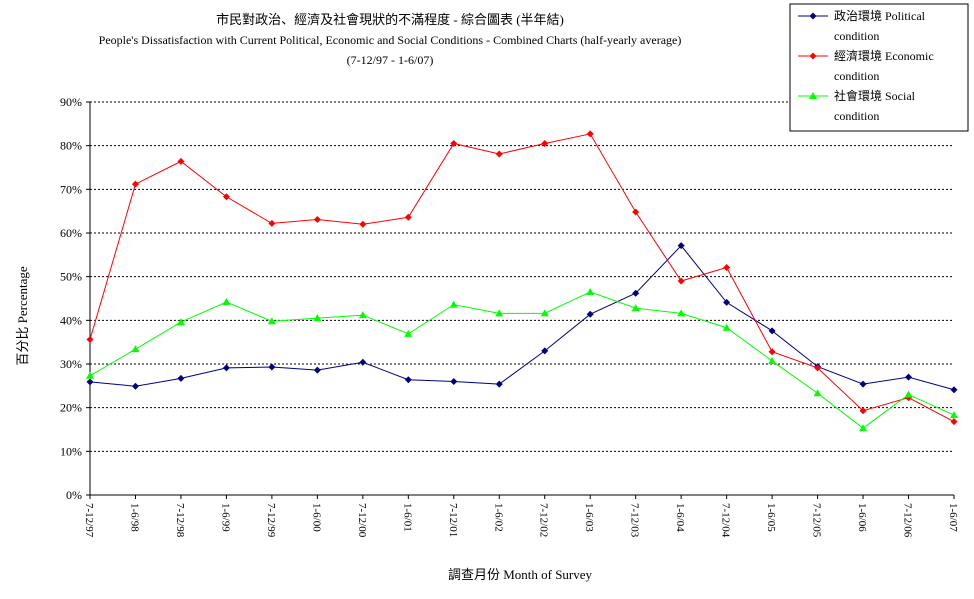 This screenshot has width=974, height=599. Describe the element at coordinates (875, 95) in the screenshot. I see `legend-label: 社會環境 Social` at that location.